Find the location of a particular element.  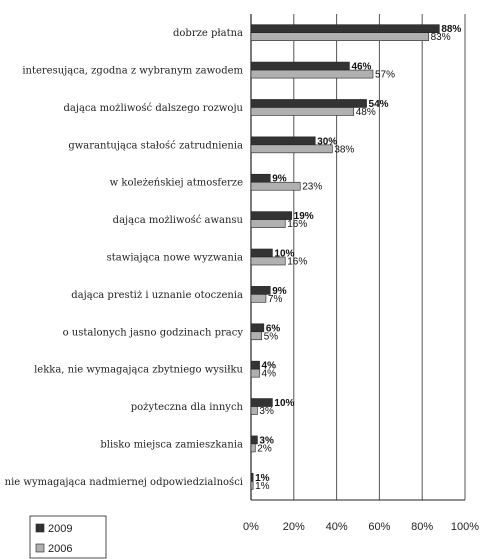

category-label: dająca możliwość dalszego rozwoju is located at coordinates (154, 108).